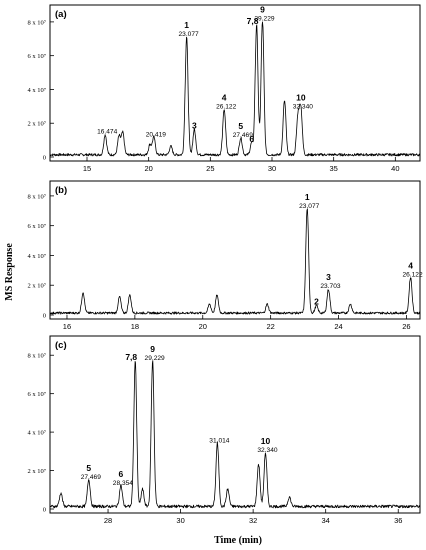  I want to click on x-tick-label: 28, so click(108, 520).